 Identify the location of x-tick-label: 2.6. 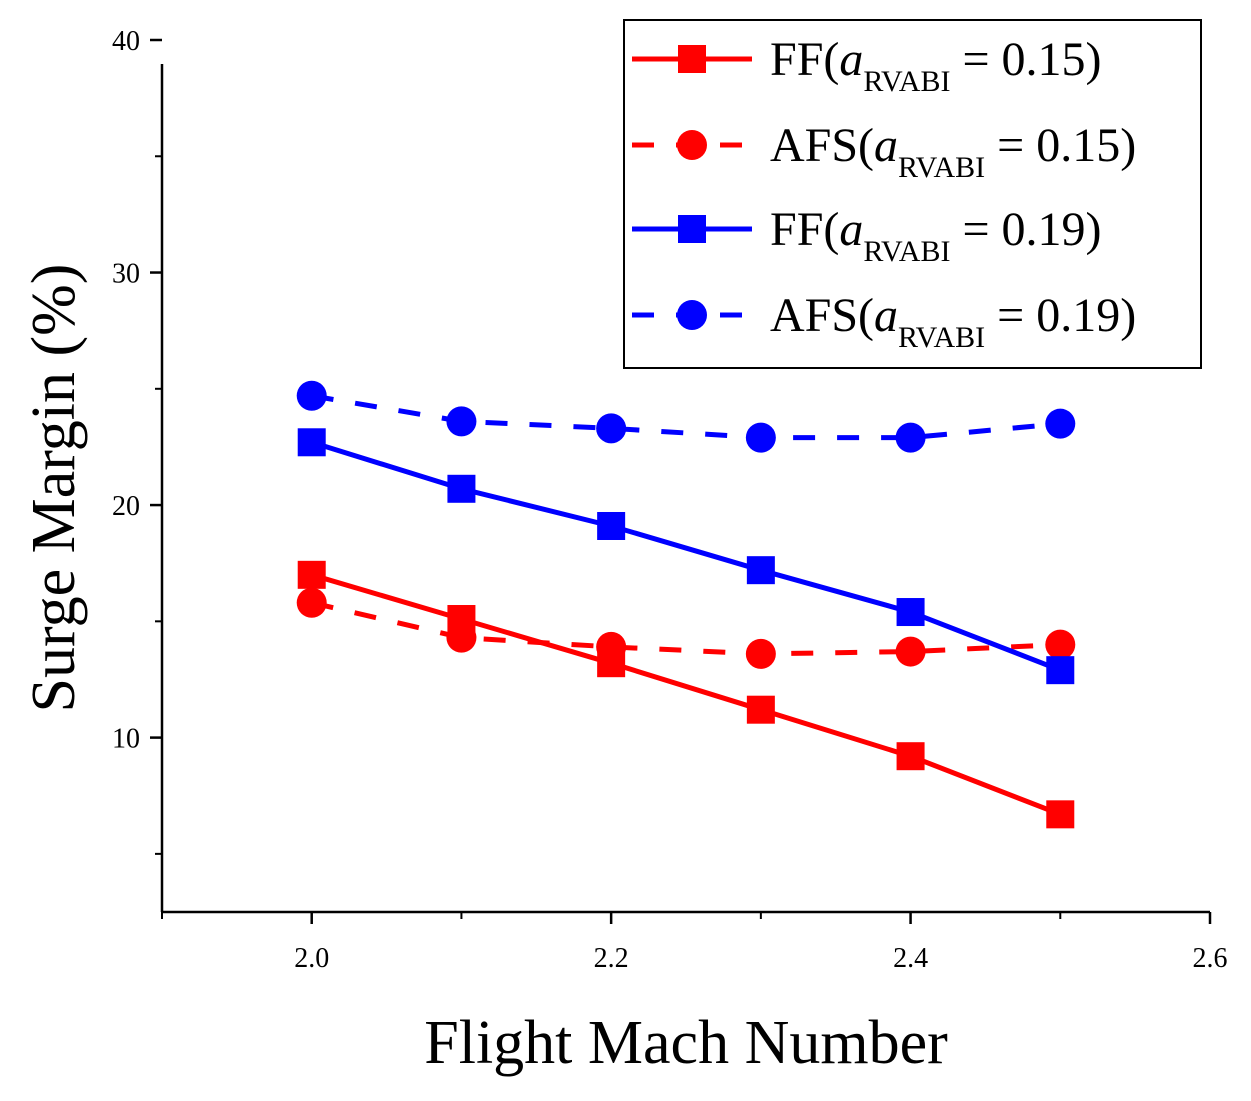
(1210, 958).